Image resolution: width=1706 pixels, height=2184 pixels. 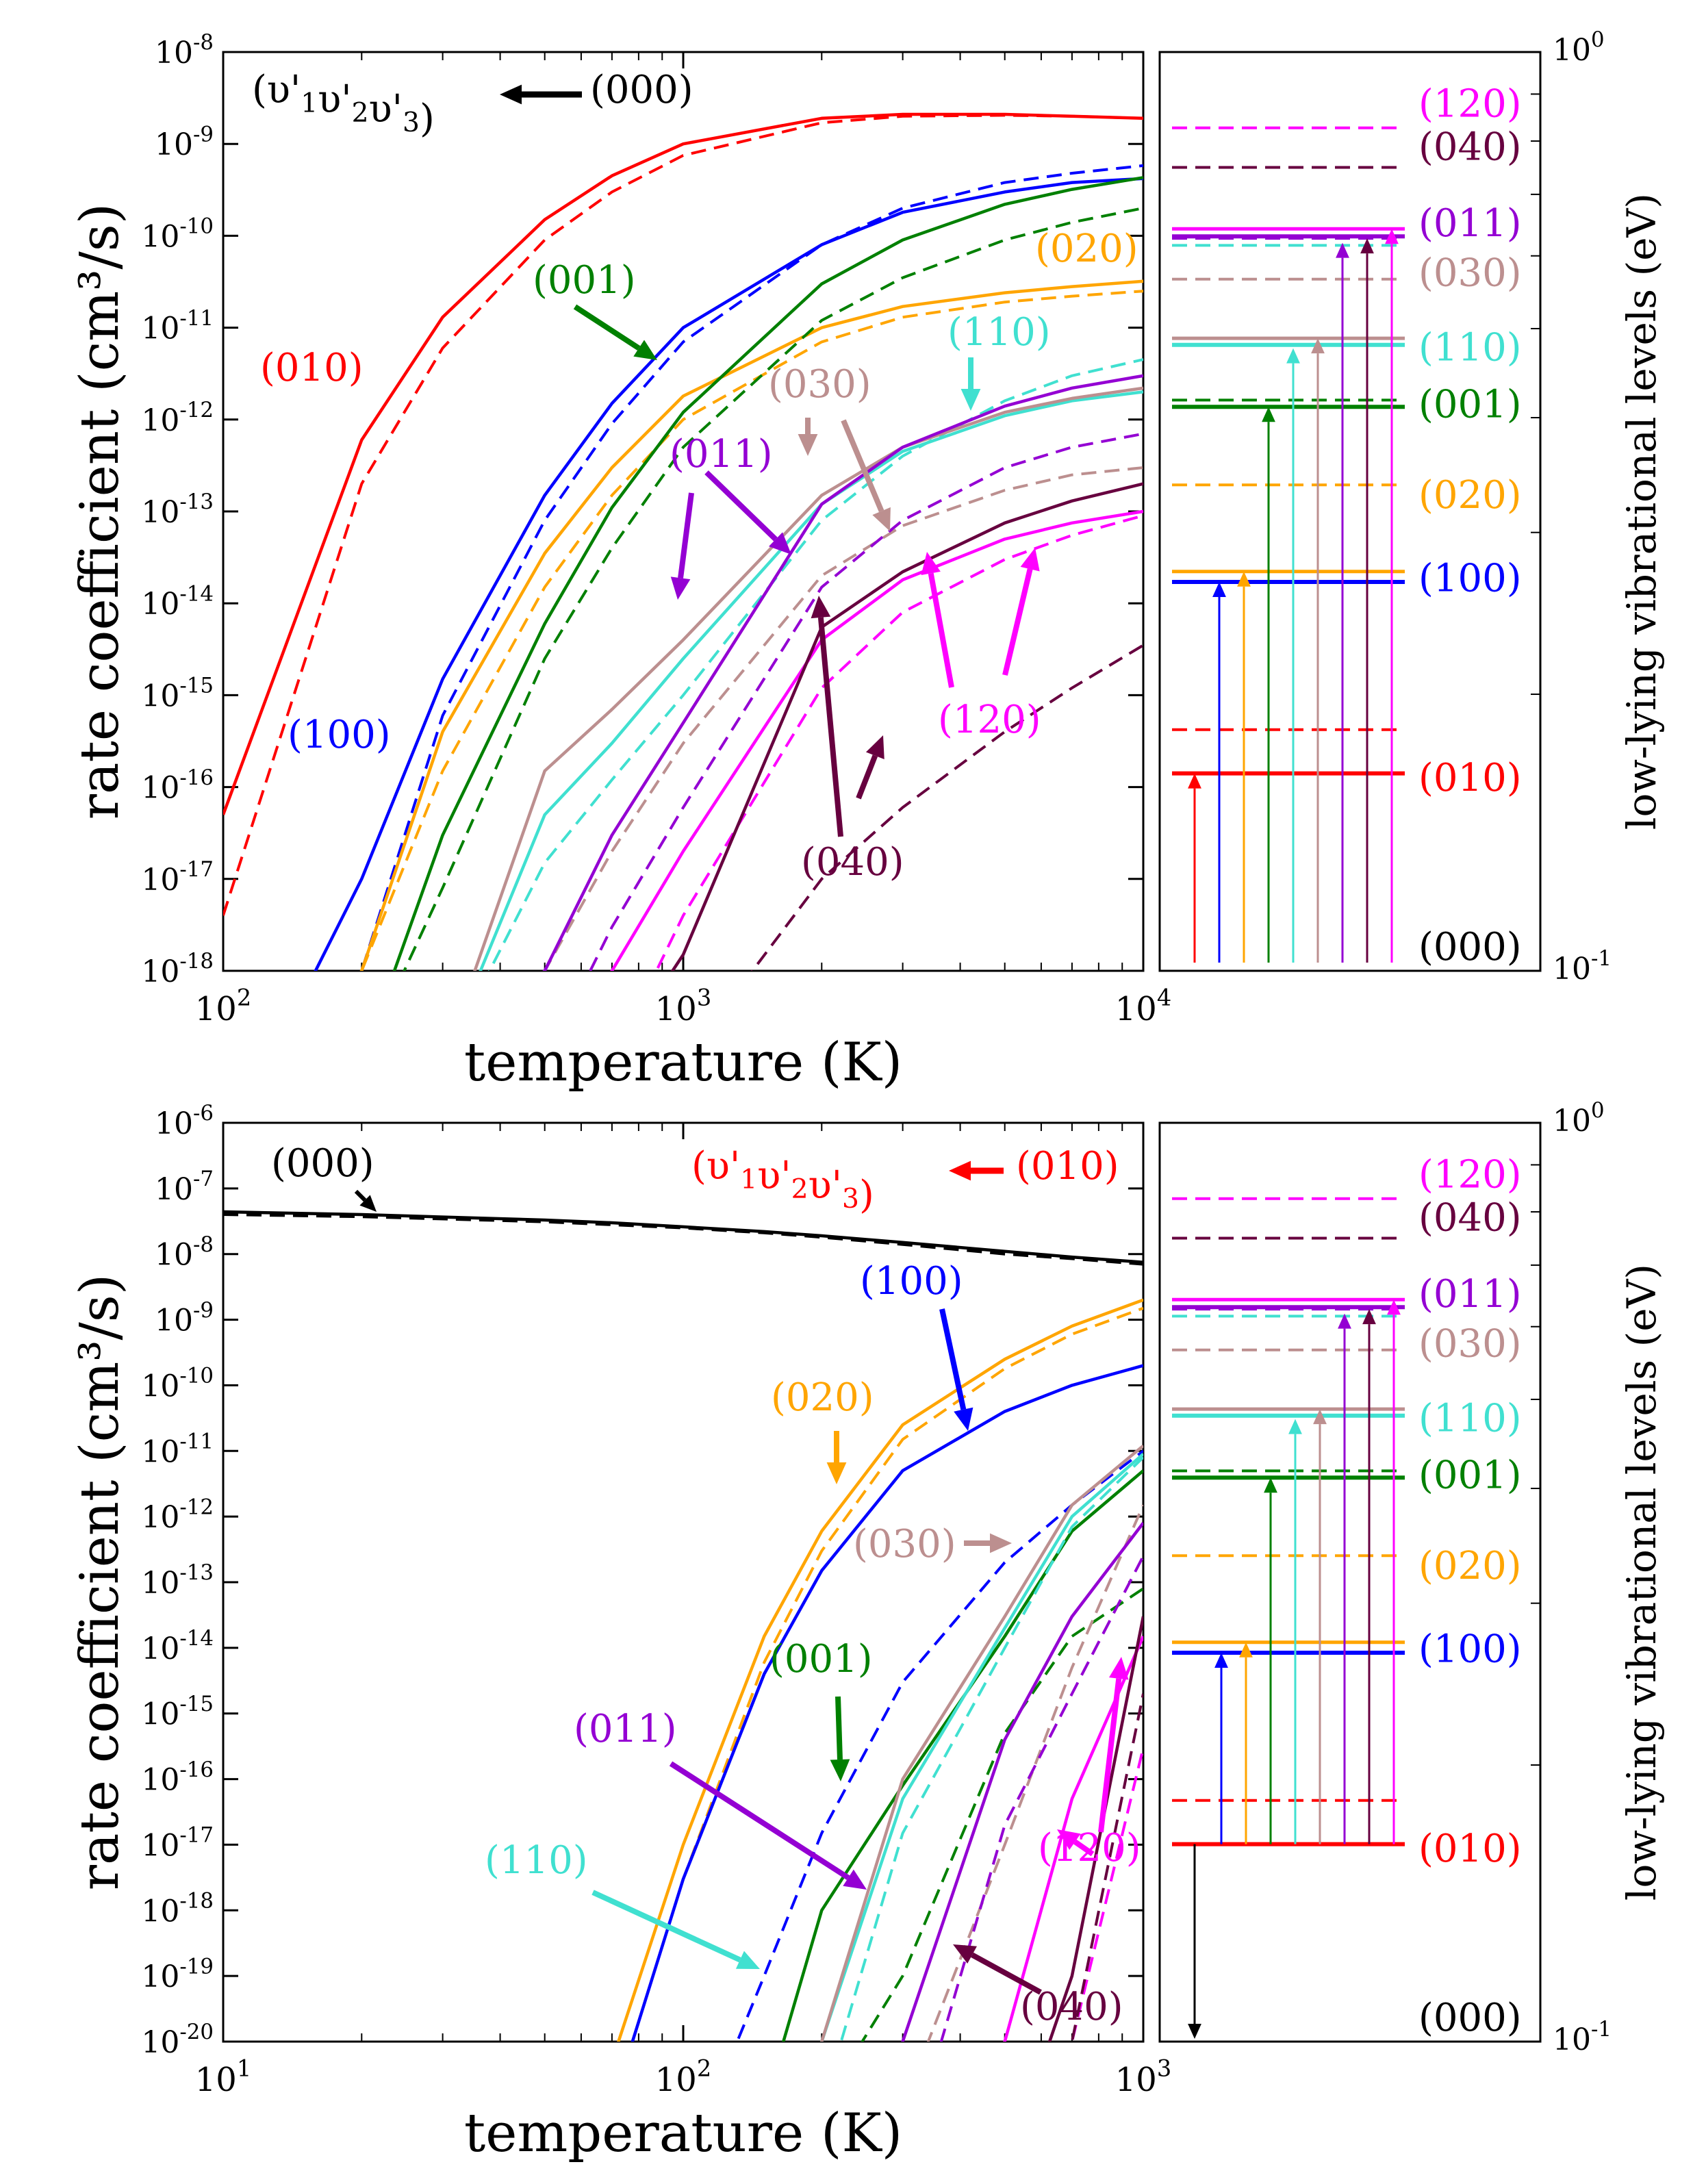 I want to click on y-tick-label: 10⁻⁶, so click(x=184, y=1121).